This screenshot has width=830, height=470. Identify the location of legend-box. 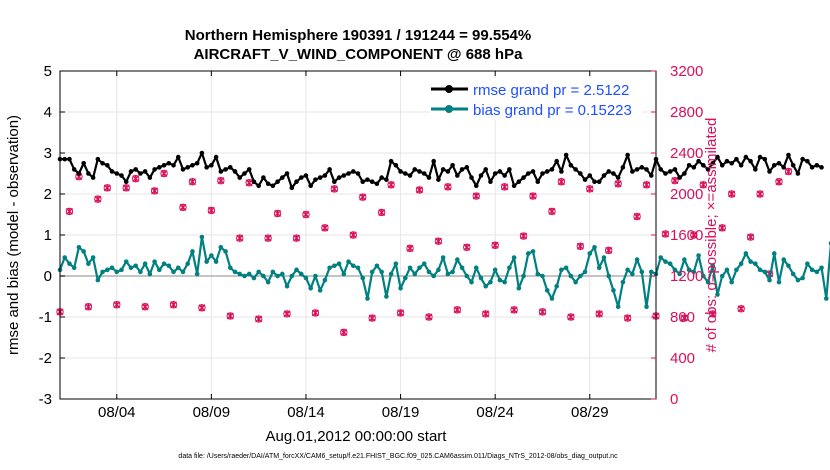
(536, 99).